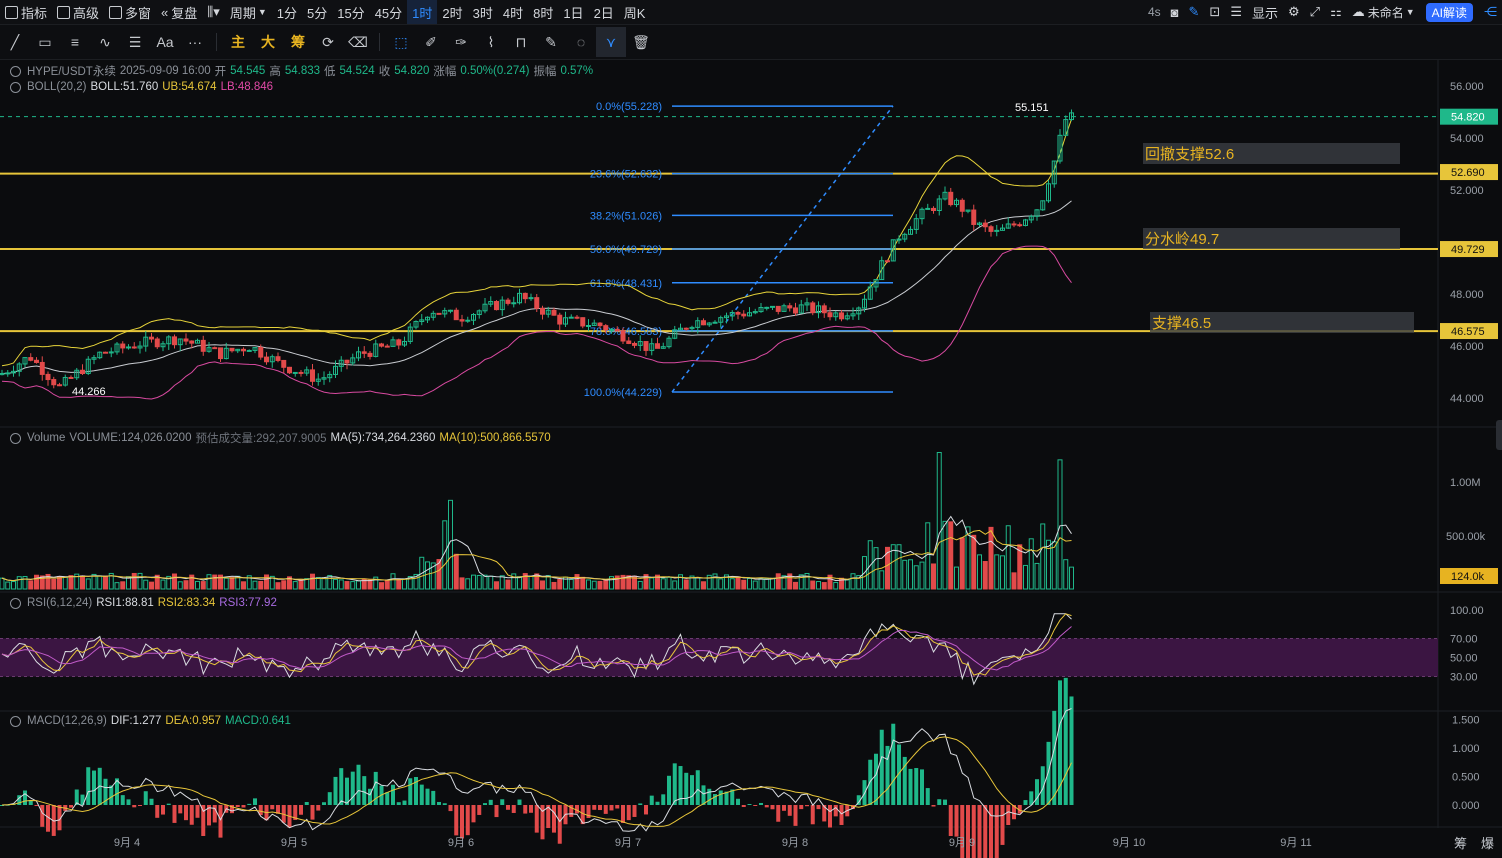  Describe the element at coordinates (482, 13) in the screenshot. I see `period-3h: 3时` at that location.